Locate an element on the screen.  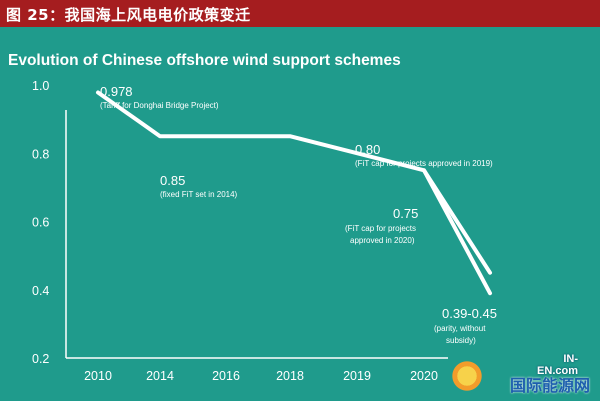
figure-caption-bar: 图 25：我国海上风电电价政策变迁 is located at coordinates (300, 13).